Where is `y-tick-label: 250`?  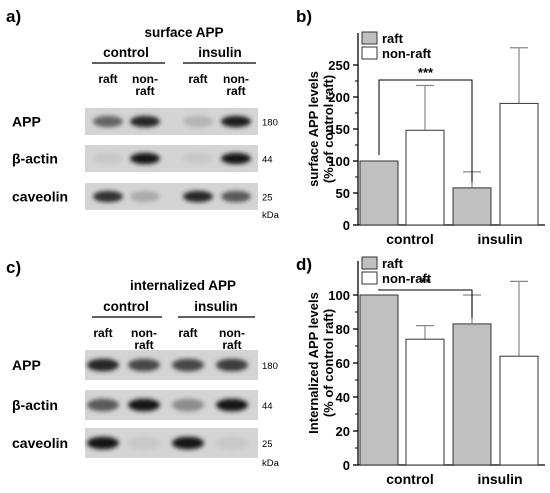 y-tick-label: 250 is located at coordinates (339, 65).